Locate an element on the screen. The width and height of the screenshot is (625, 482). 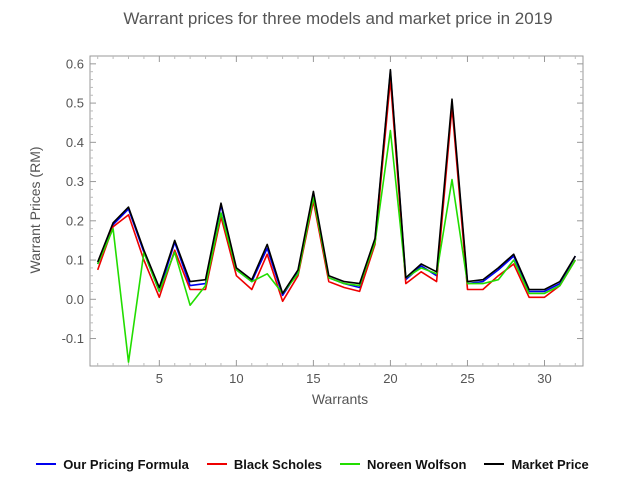
x-axis-label: Warrants is located at coordinates (340, 399).